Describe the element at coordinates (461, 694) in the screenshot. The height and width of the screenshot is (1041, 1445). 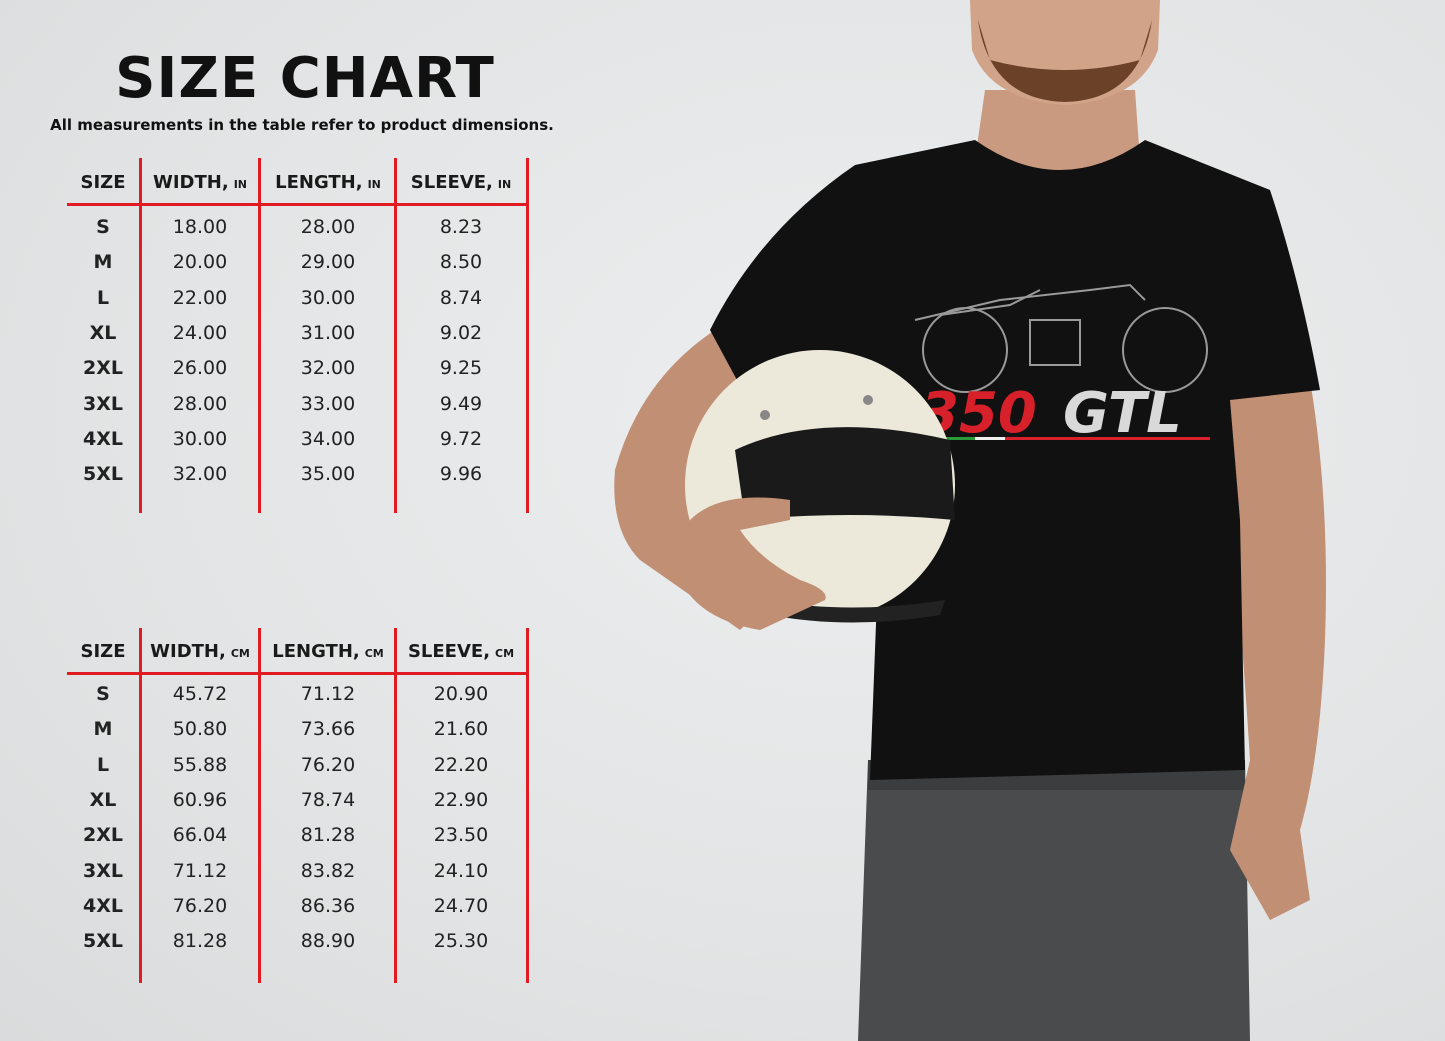
I see `measurement-cell: 20.90` at that location.